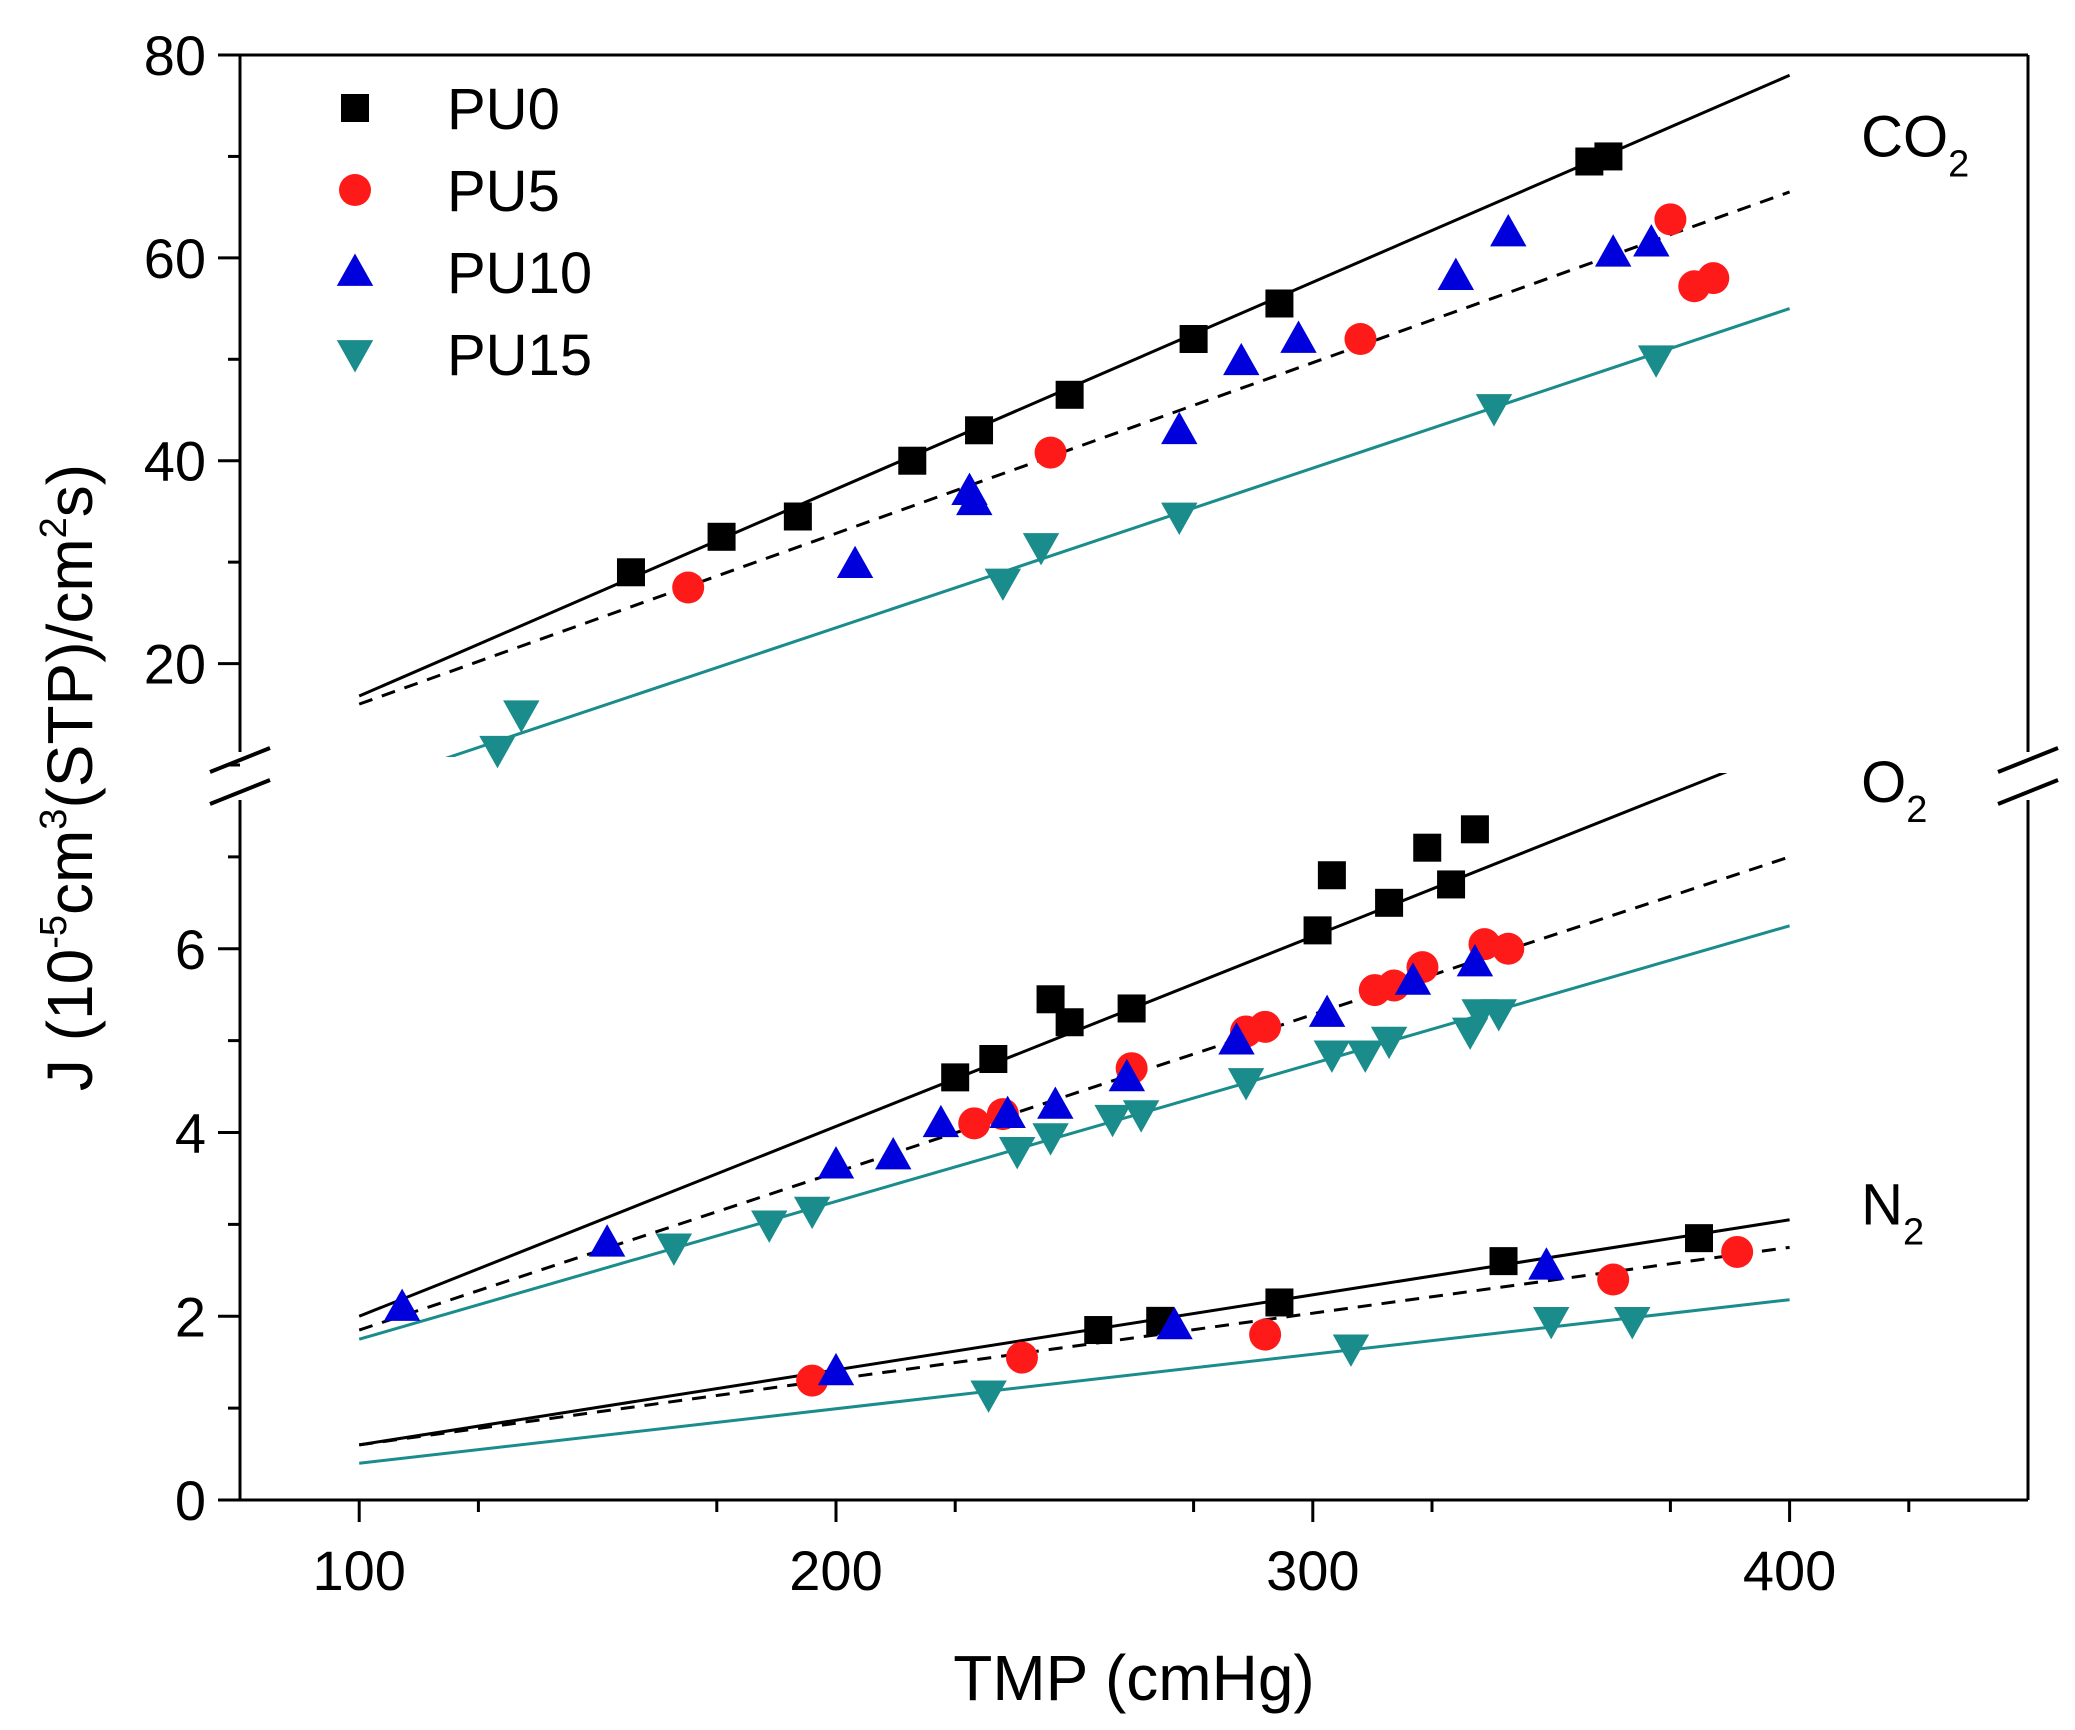 This screenshot has height=1730, width=2075. I want to click on fit-line-pu15-n2, so click(1074, 1381).